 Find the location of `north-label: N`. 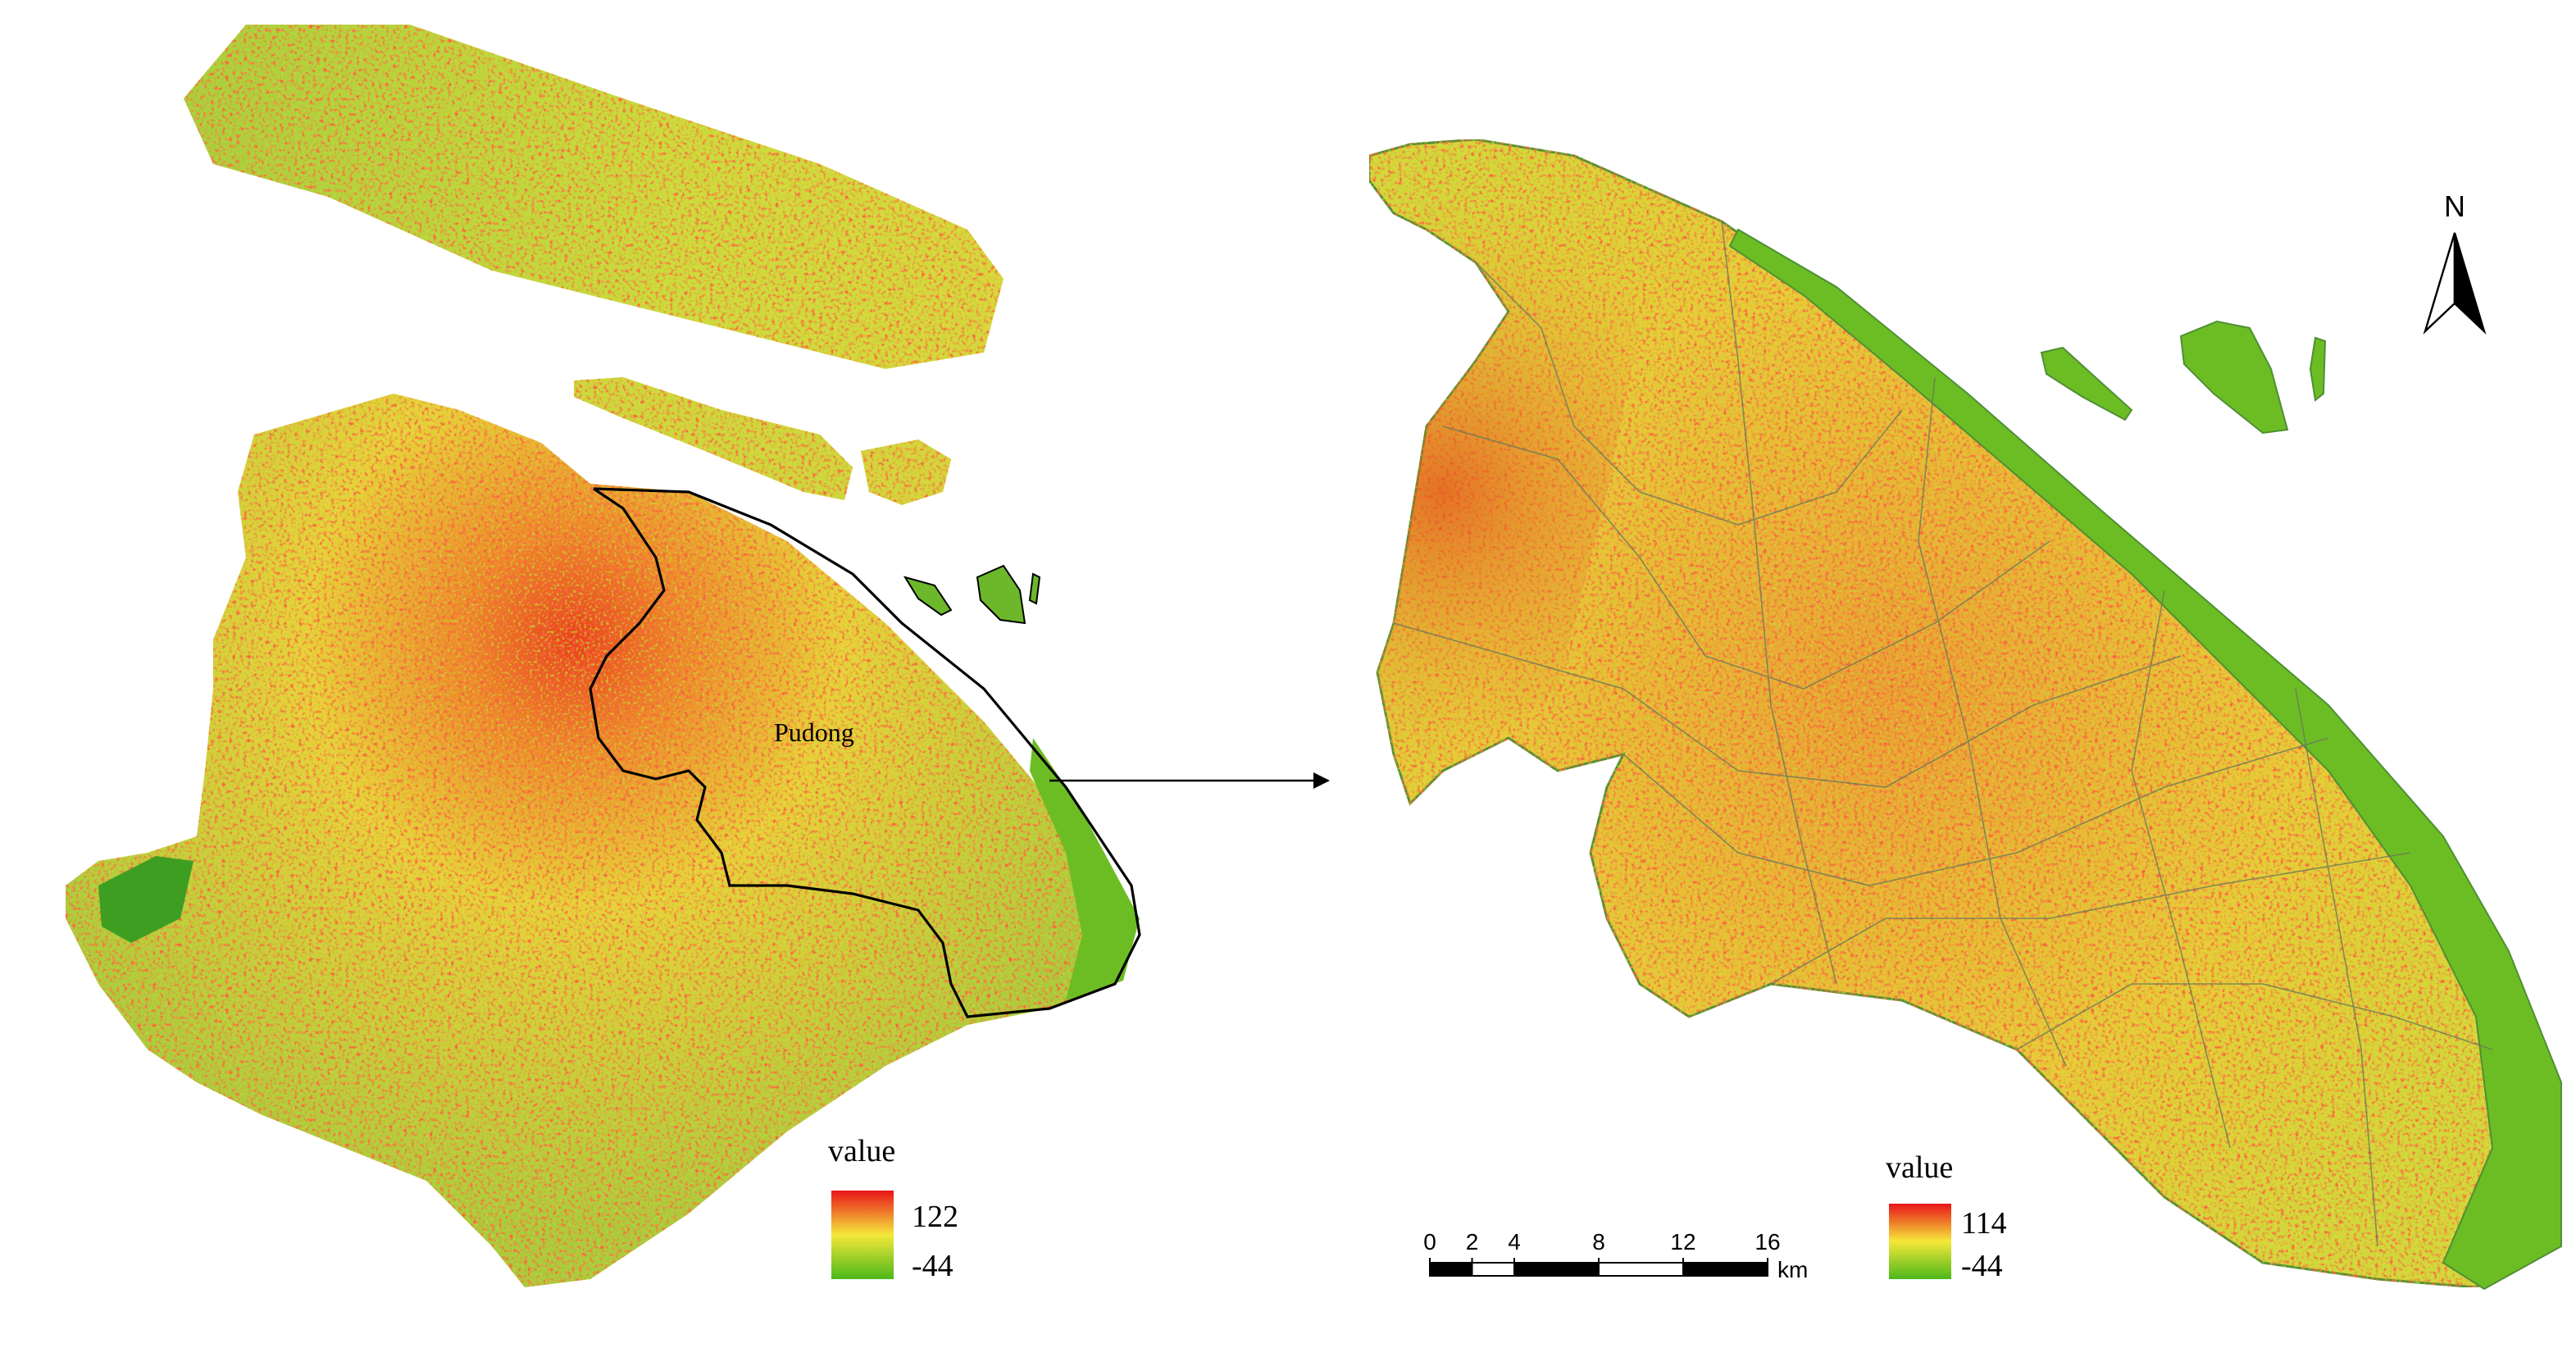

north-label: N is located at coordinates (2454, 206).